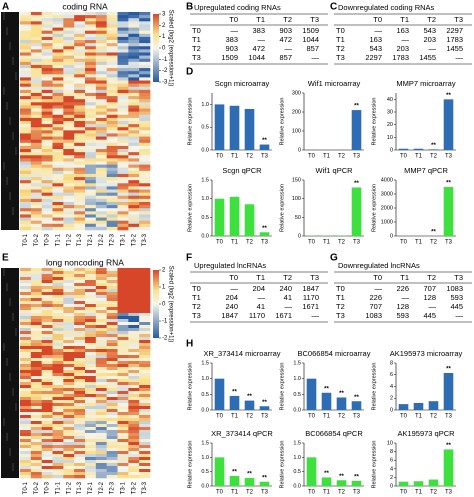 Image resolution: width=474 pixels, height=497 pixels. Describe the element at coordinates (431, 19) in the screenshot. I see `table-header: T2` at that location.